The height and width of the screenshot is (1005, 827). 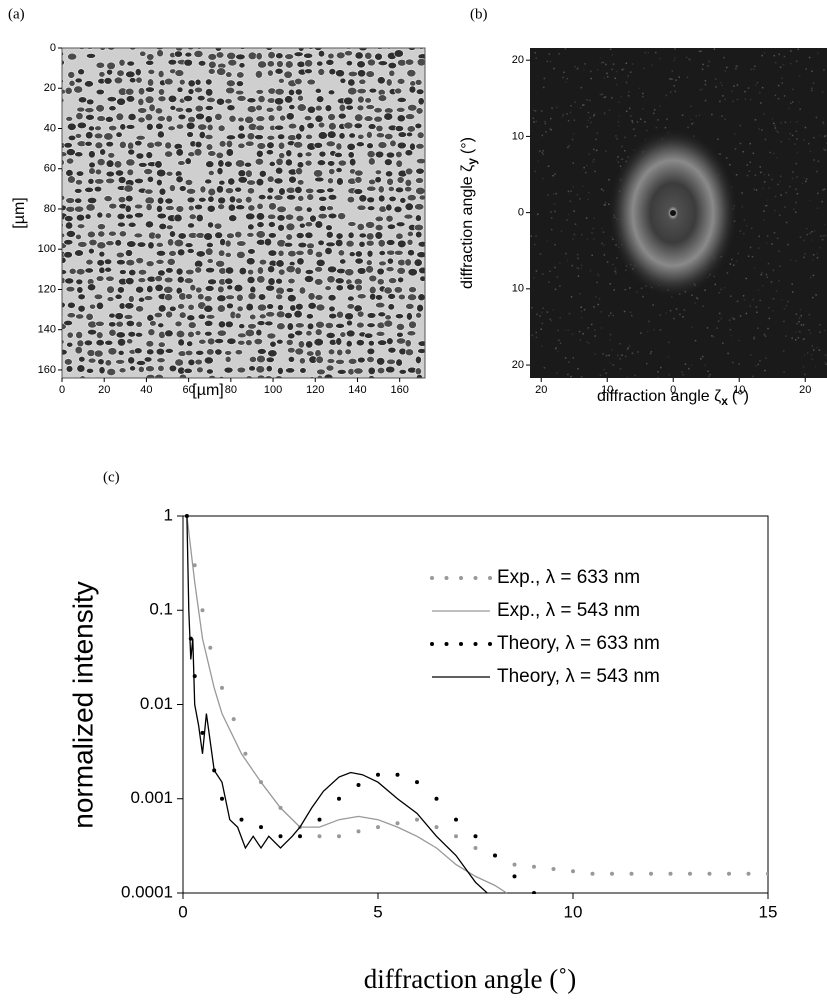 I want to click on panel-label: (a), so click(x=16, y=14).